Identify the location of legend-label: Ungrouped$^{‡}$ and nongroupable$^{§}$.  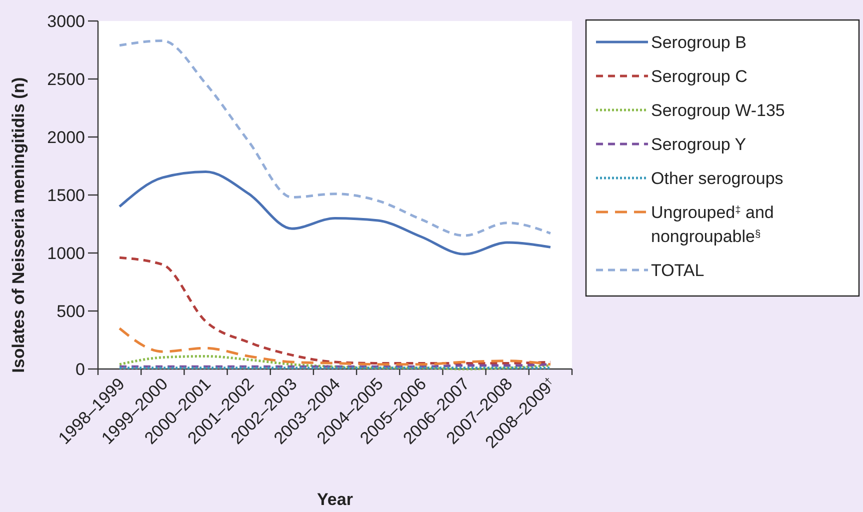
(712, 224).